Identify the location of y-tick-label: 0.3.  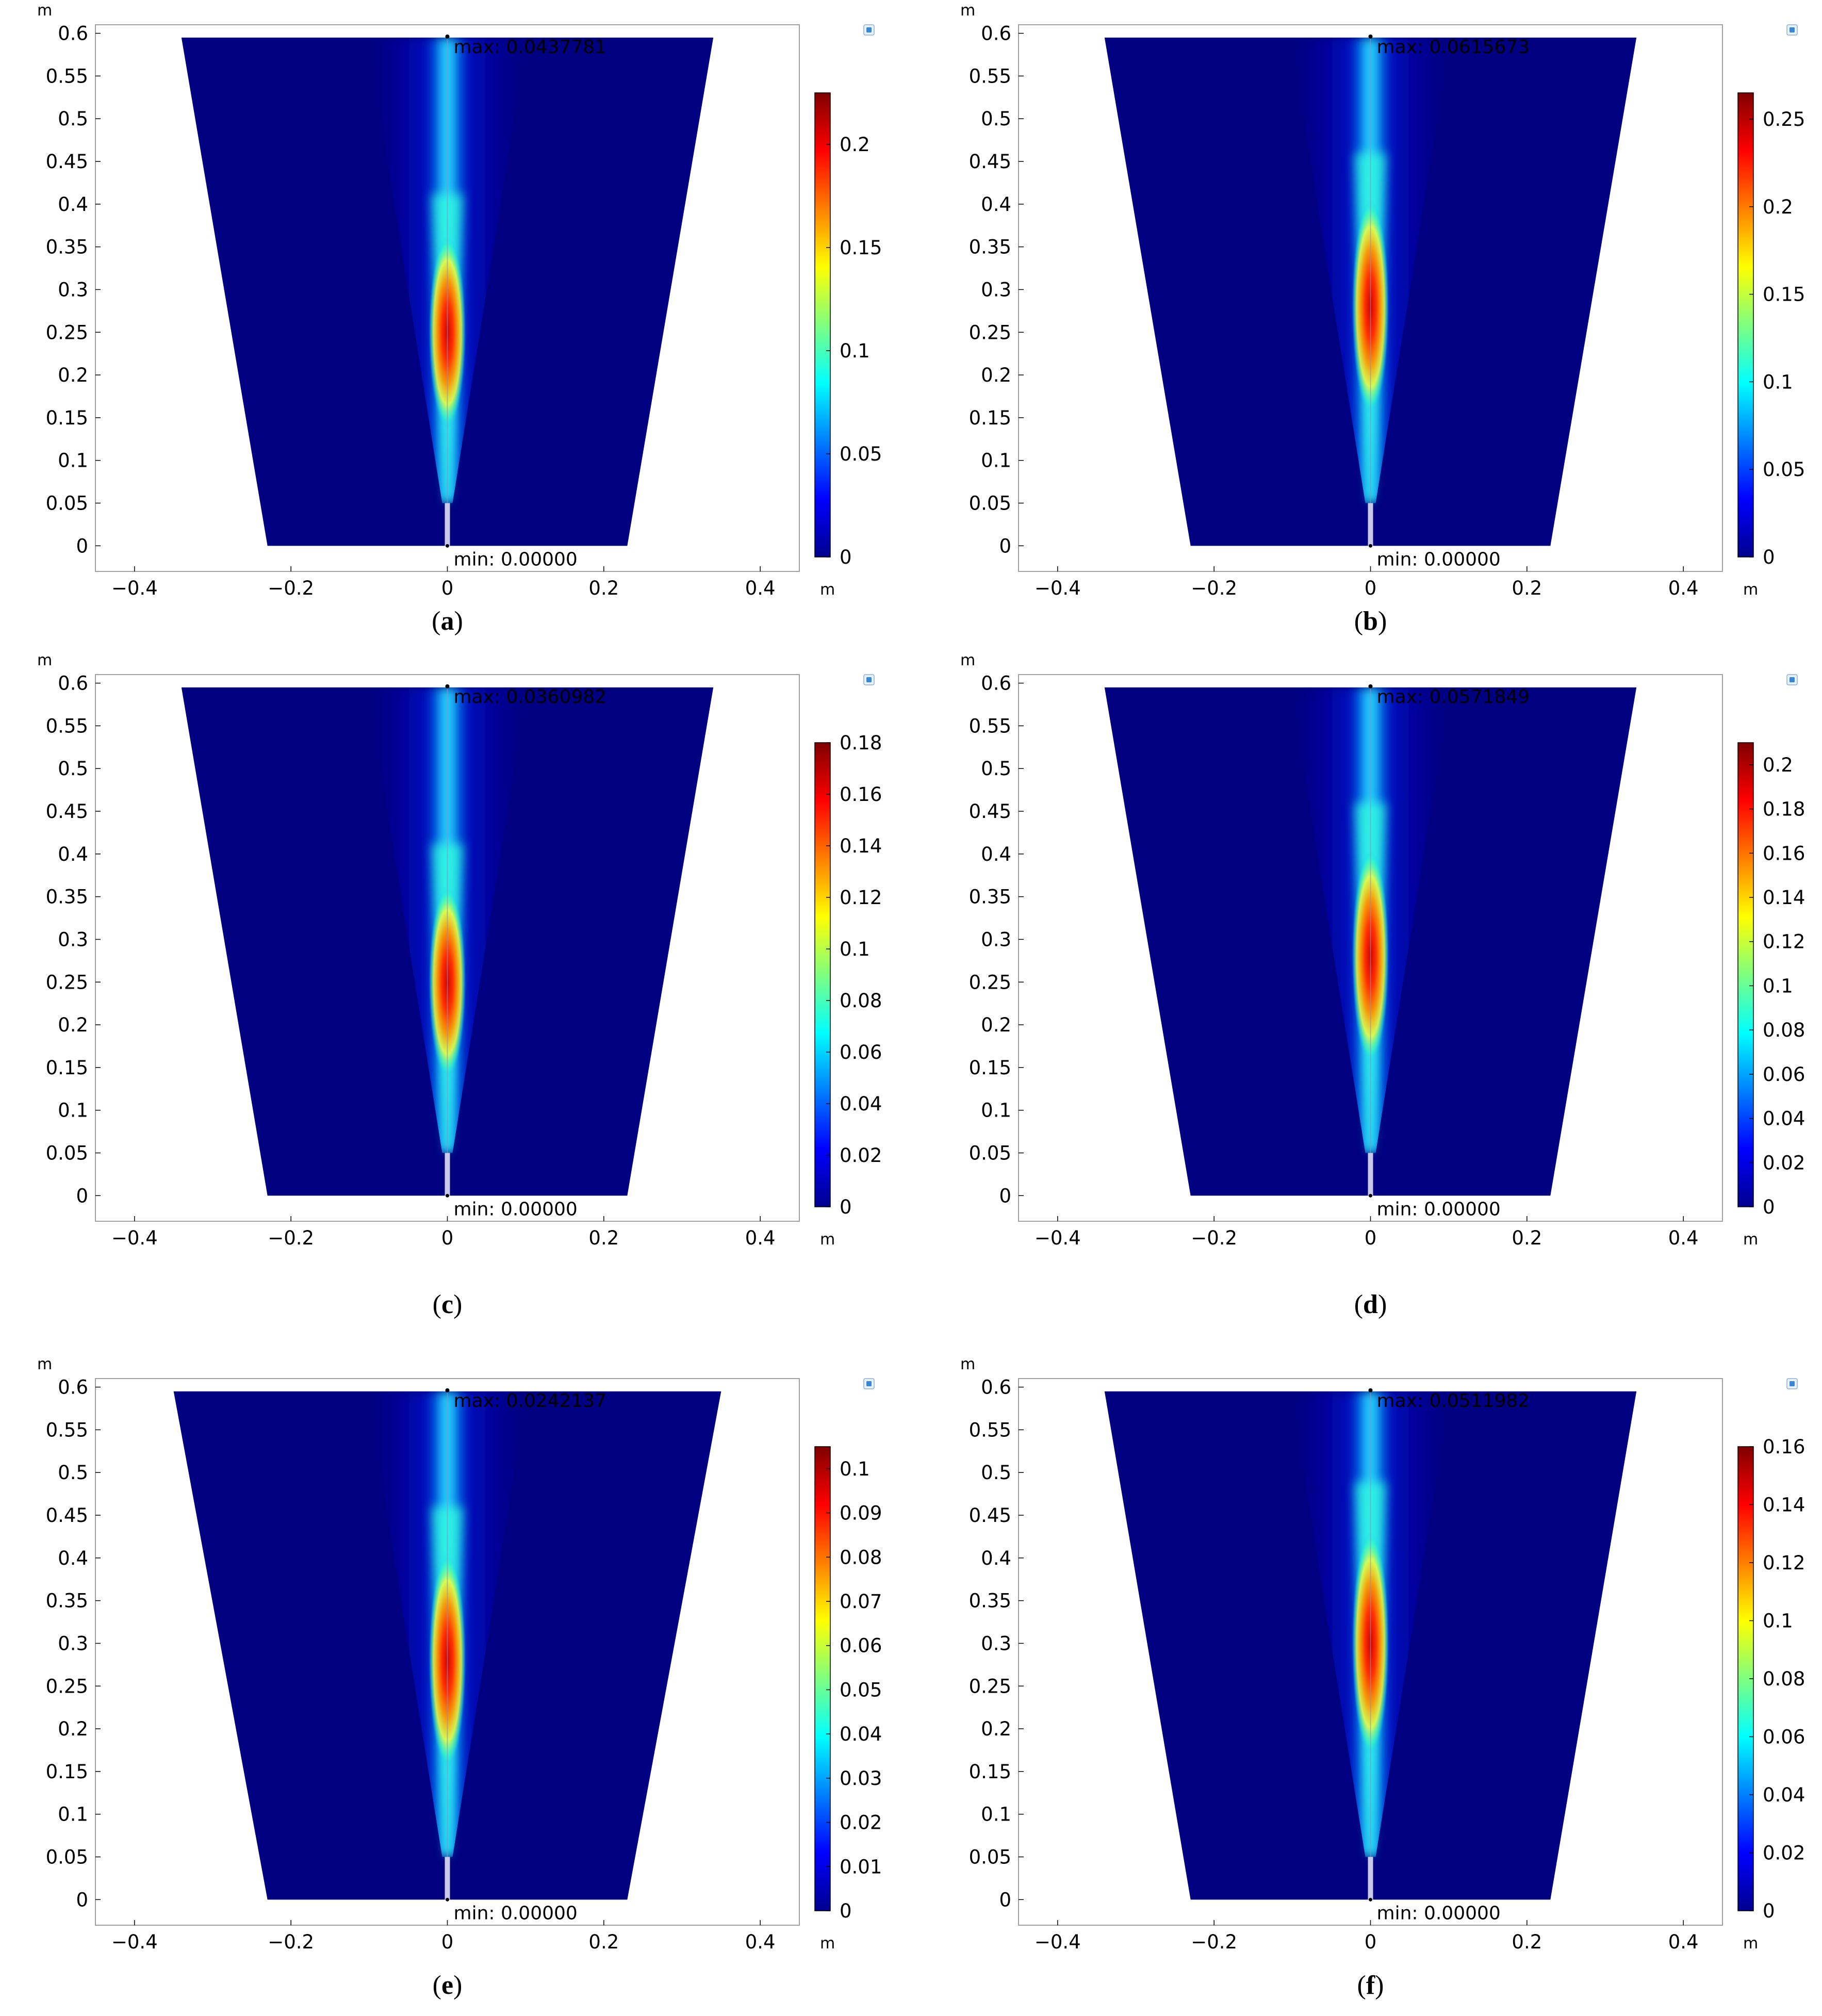
(996, 289).